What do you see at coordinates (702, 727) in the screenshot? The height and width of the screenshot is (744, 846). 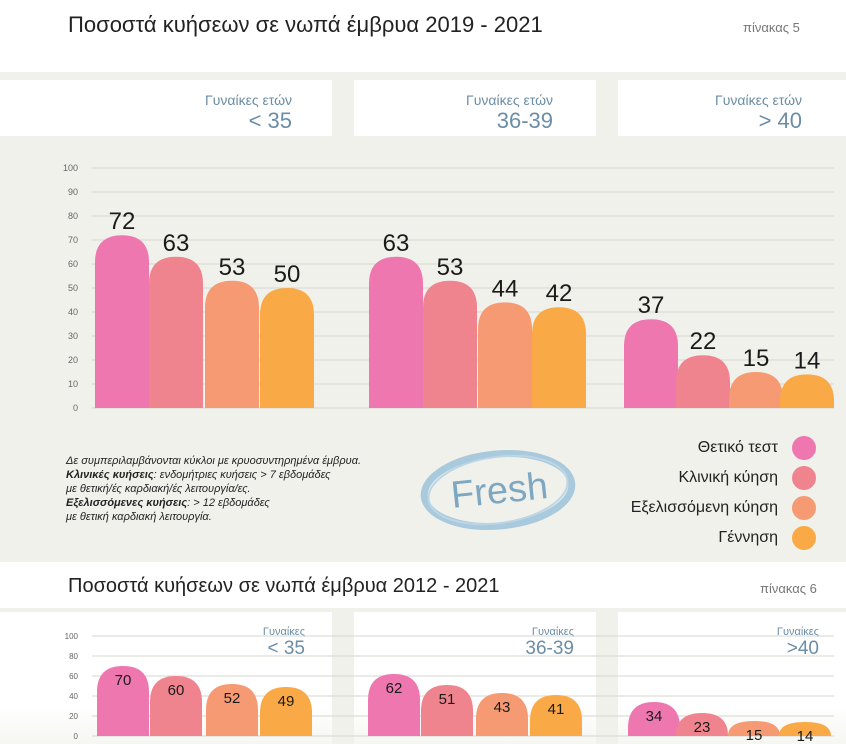 I see `data-label: 23` at bounding box center [702, 727].